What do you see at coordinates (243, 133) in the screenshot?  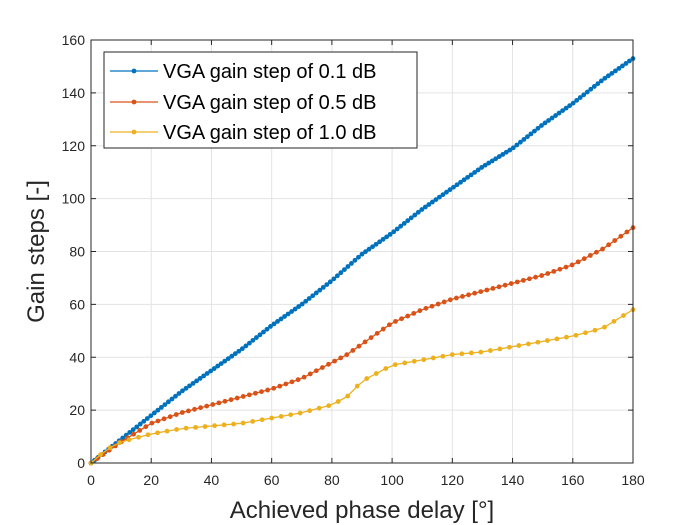 I see `legend-entry-2: VGA gain step of 1.0 dB` at bounding box center [243, 133].